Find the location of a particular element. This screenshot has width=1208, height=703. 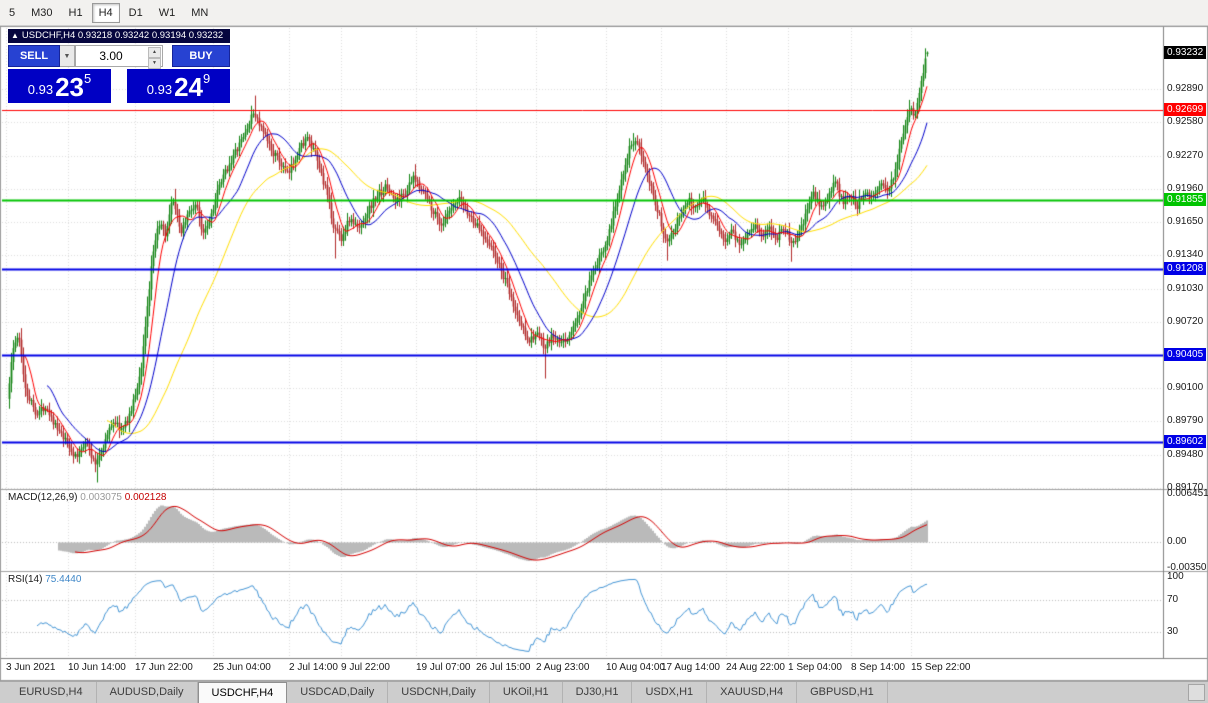

chart-tab-usdx: USDX,H1 is located at coordinates (670, 692).